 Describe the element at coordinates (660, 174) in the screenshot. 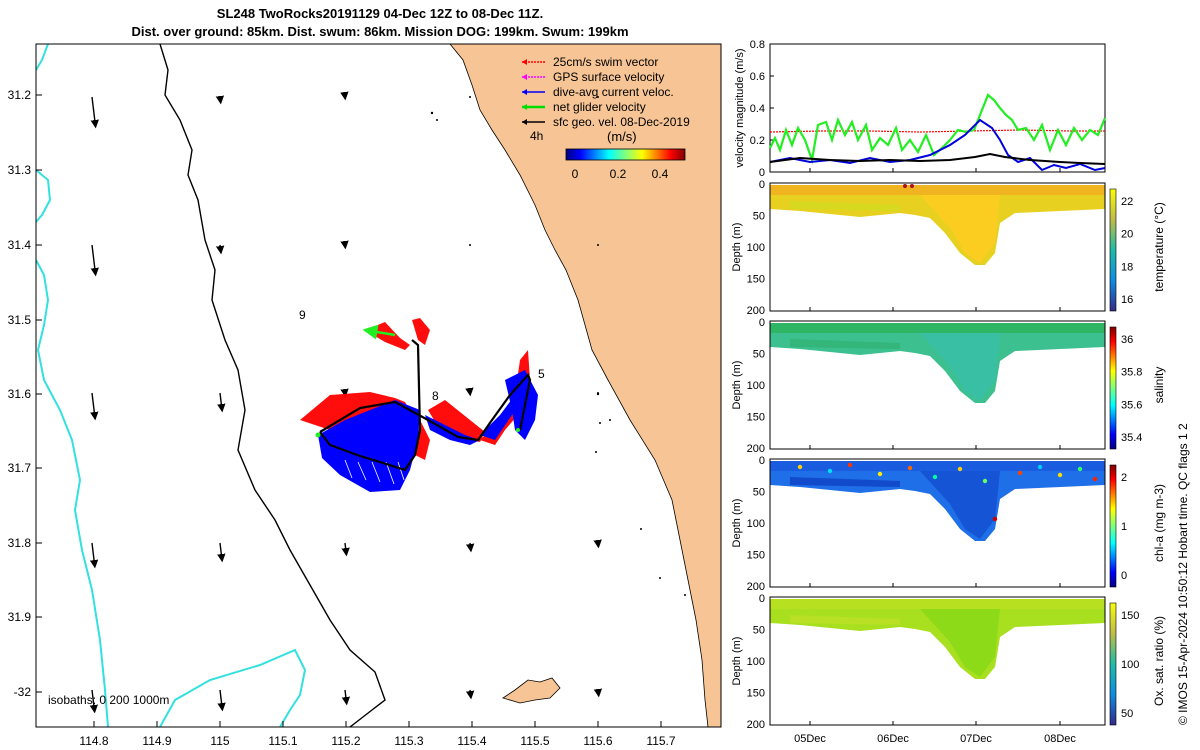

I see `colorbar-tick: 0.4` at that location.